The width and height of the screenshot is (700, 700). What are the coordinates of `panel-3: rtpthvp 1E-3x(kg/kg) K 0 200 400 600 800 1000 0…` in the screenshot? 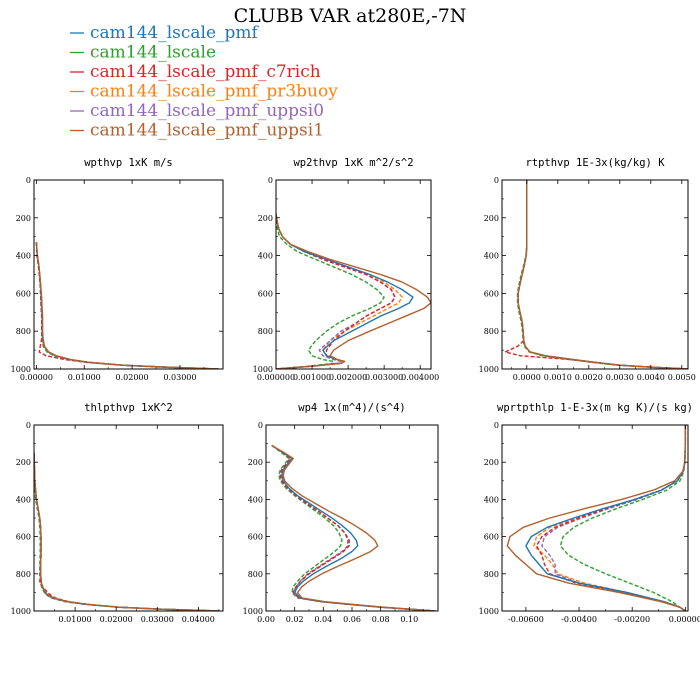 It's located at (587, 269).